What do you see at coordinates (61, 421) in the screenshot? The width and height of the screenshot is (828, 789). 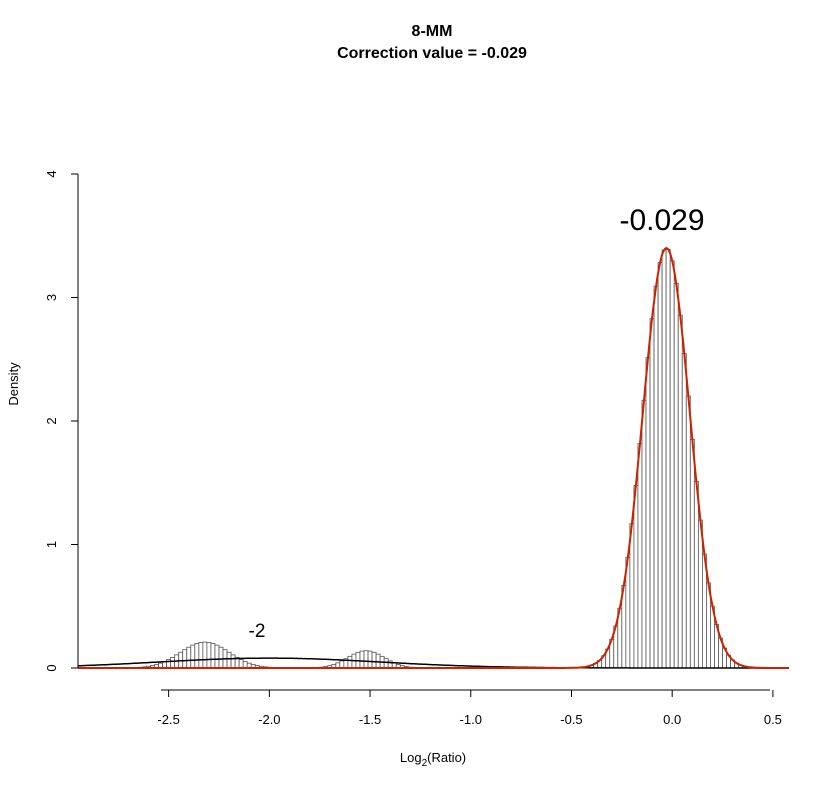 I see `y-axis-ticks: 0 1 2 3 4` at bounding box center [61, 421].